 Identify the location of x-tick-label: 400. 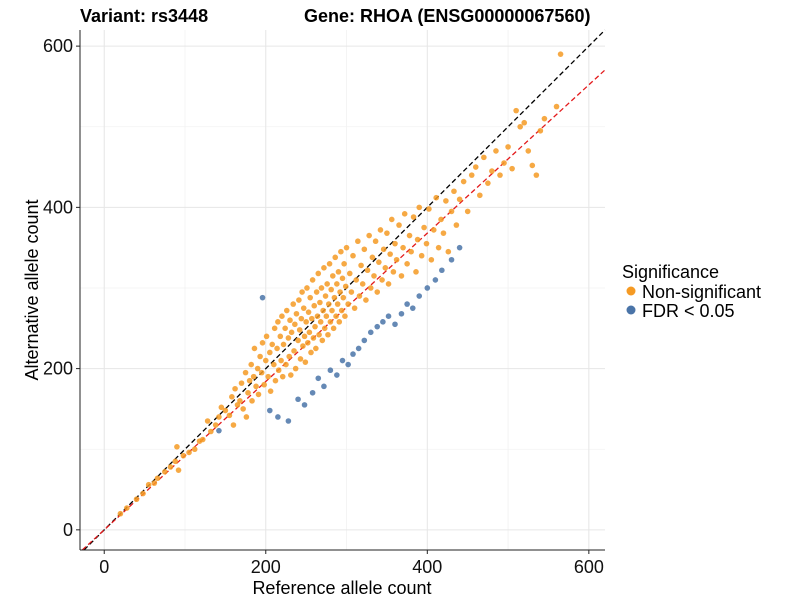
(427, 567).